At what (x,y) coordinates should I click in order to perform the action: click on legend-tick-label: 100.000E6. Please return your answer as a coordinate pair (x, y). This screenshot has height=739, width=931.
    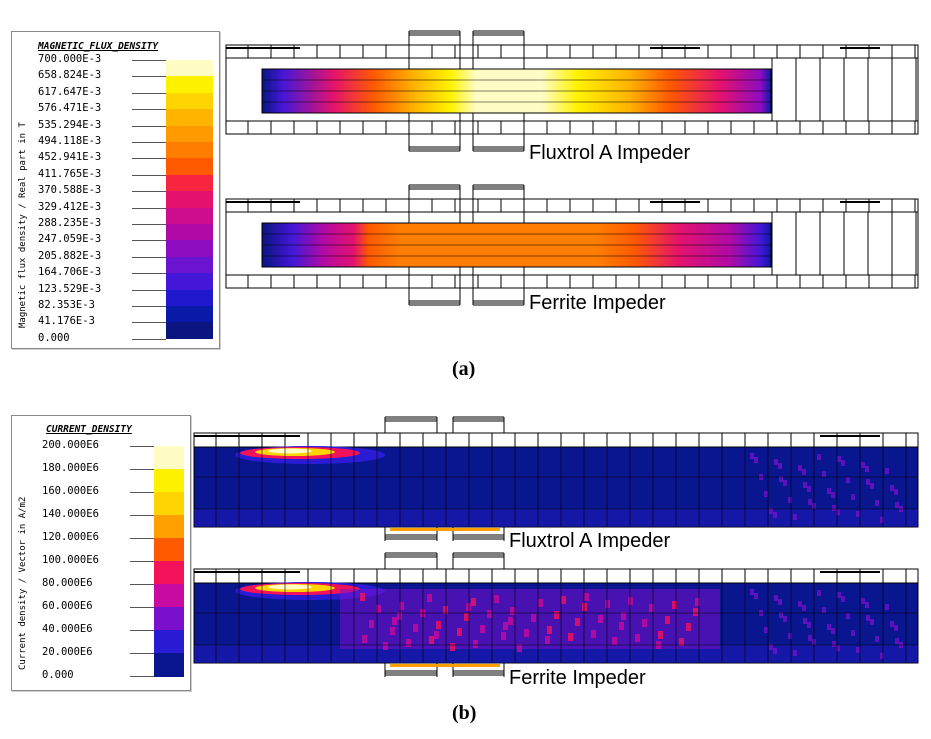
    Looking at the image, I should click on (70, 560).